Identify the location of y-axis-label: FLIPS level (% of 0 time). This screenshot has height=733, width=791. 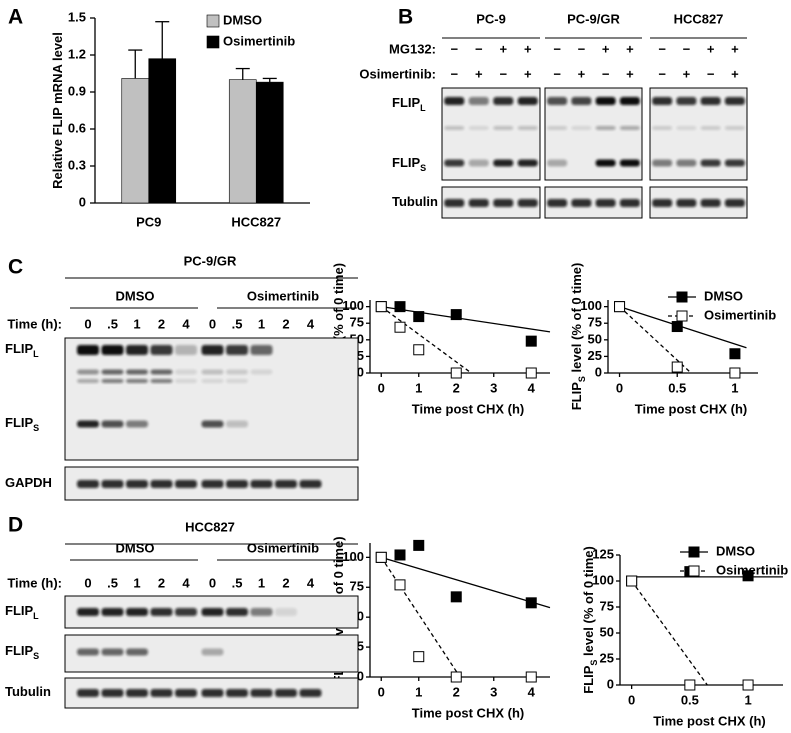
(590, 620).